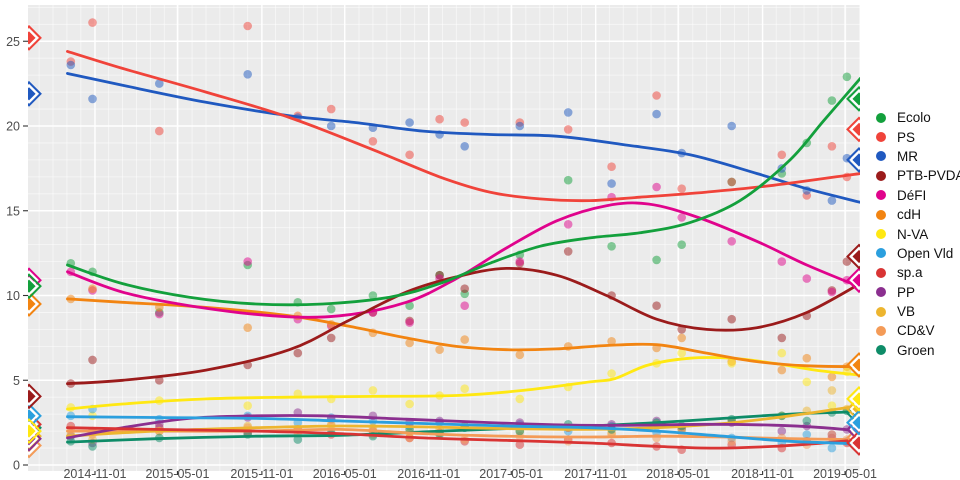 Image resolution: width=960 pixels, height=480 pixels. I want to click on legend-item-ps: PS, so click(918, 136).